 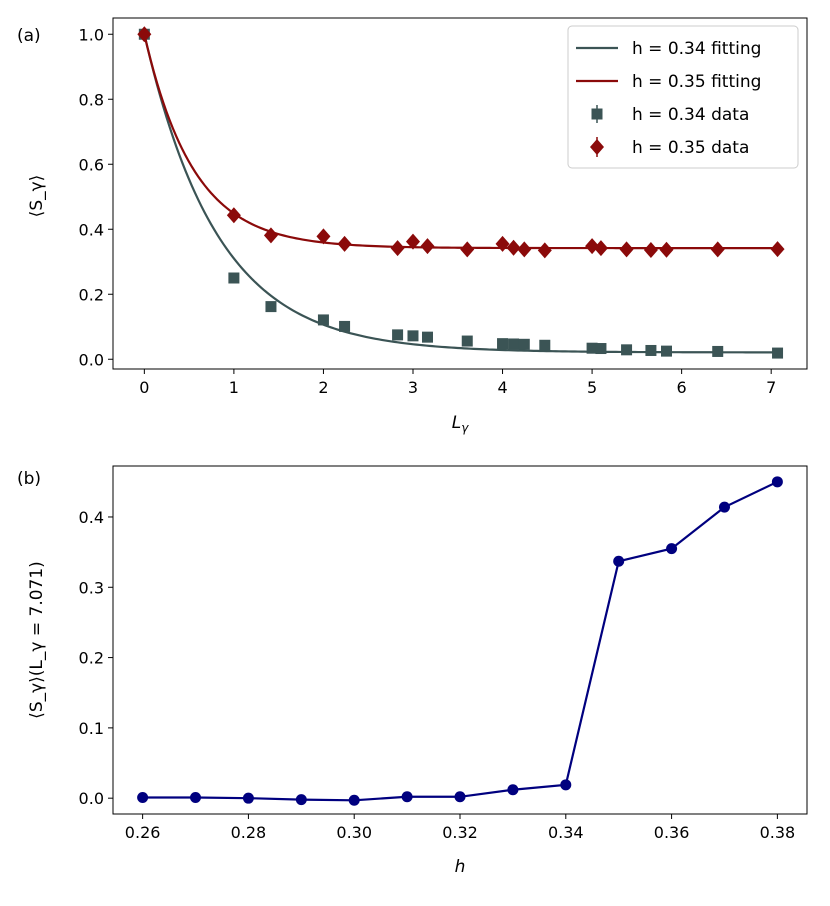 I want to click on panel-a-x-axis-label: Lγ, so click(x=460, y=424).